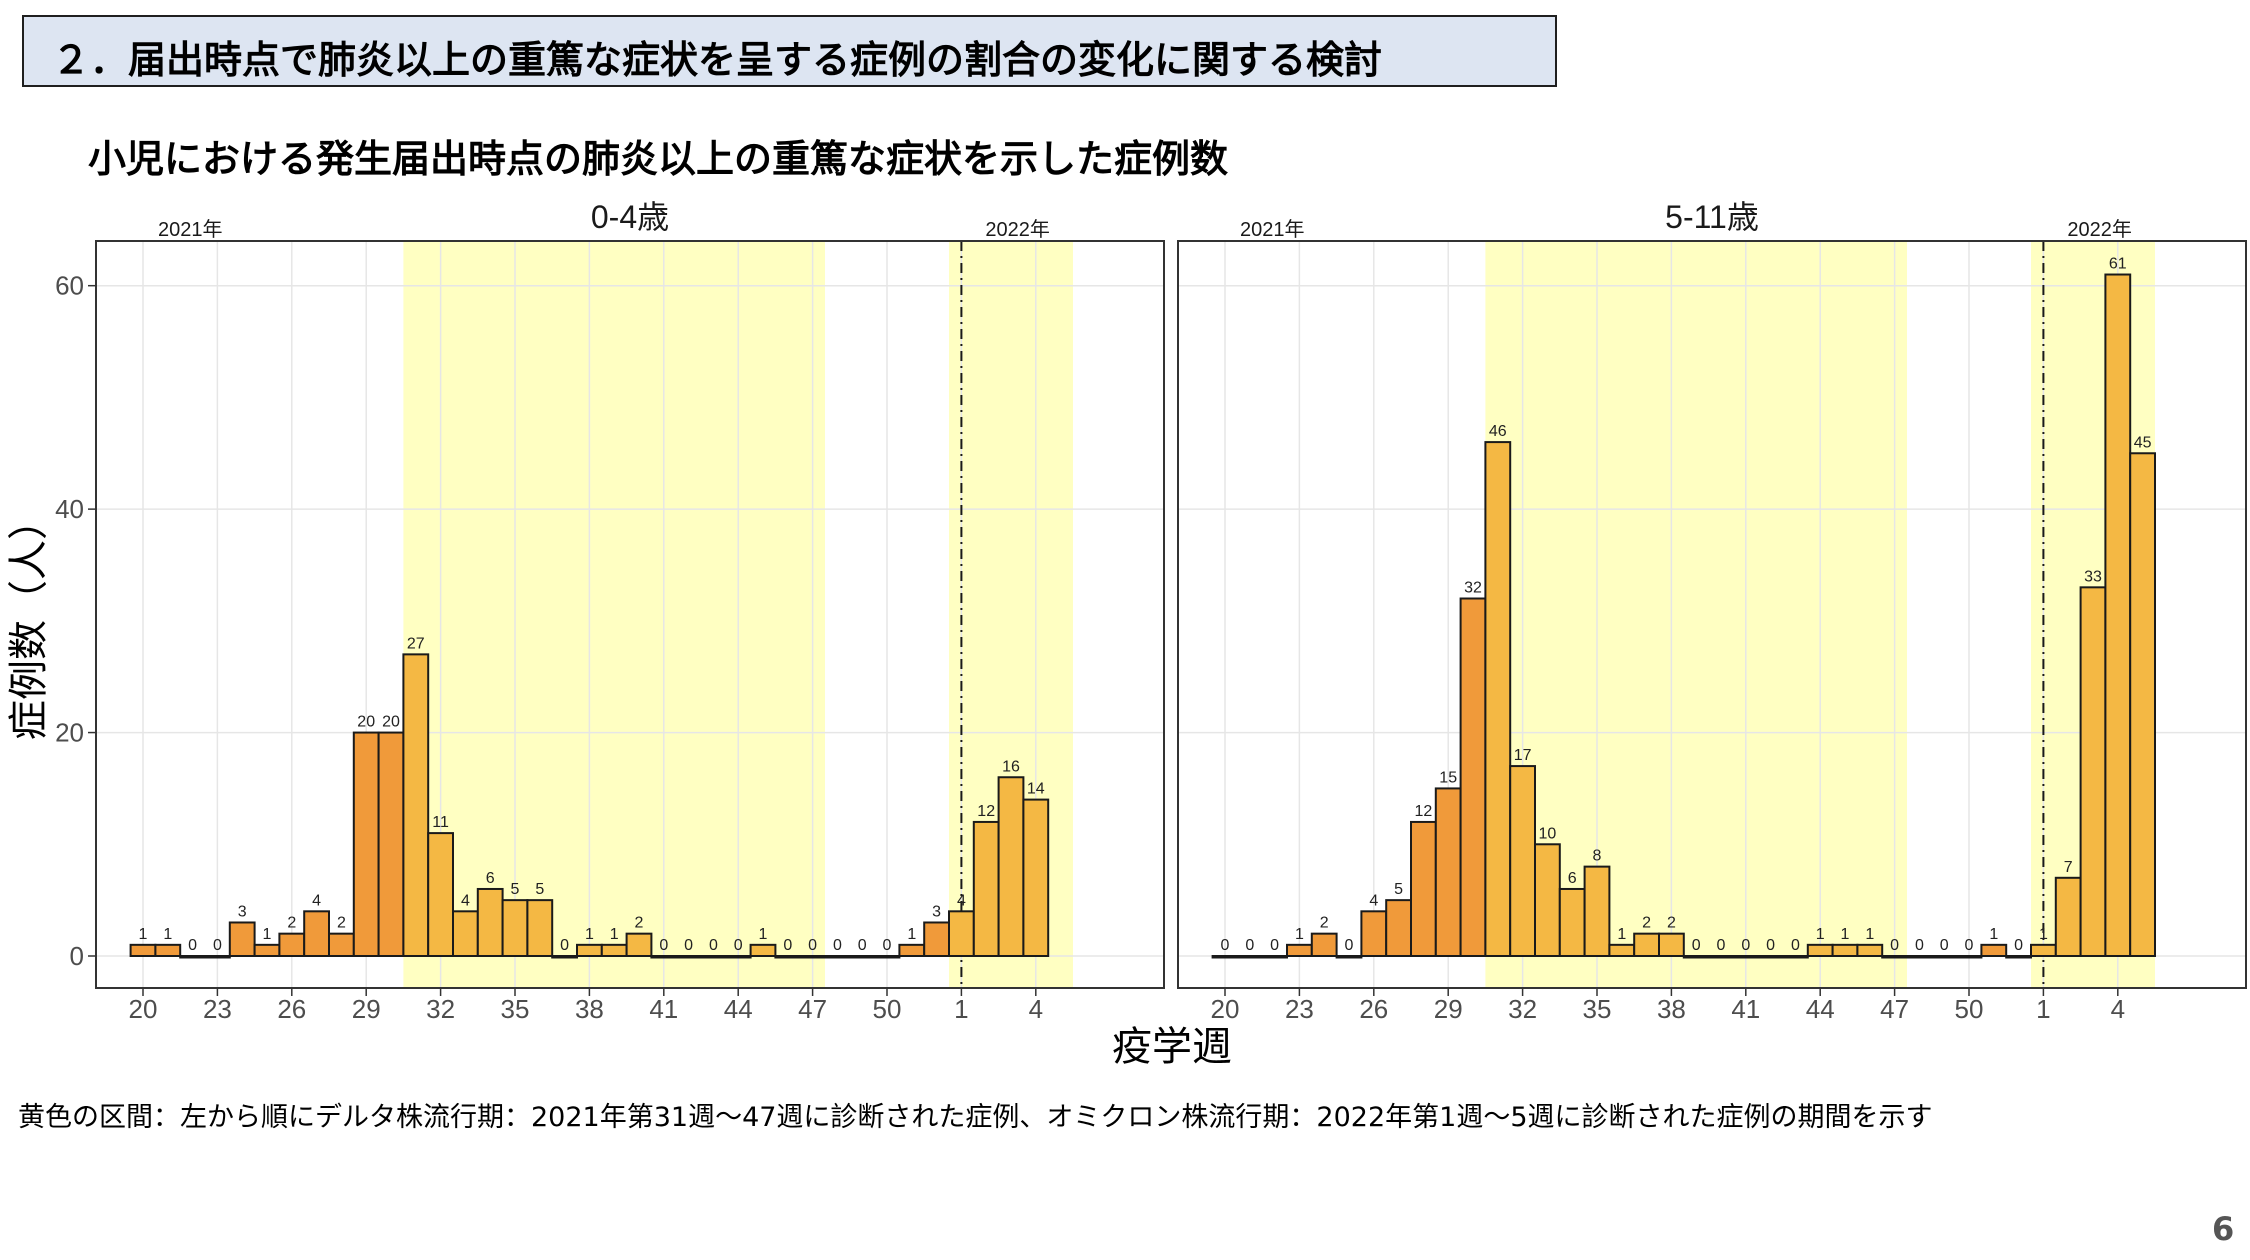 This screenshot has width=2250, height=1260. Describe the element at coordinates (1498, 431) in the screenshot. I see `bar-value-label: 46` at that location.